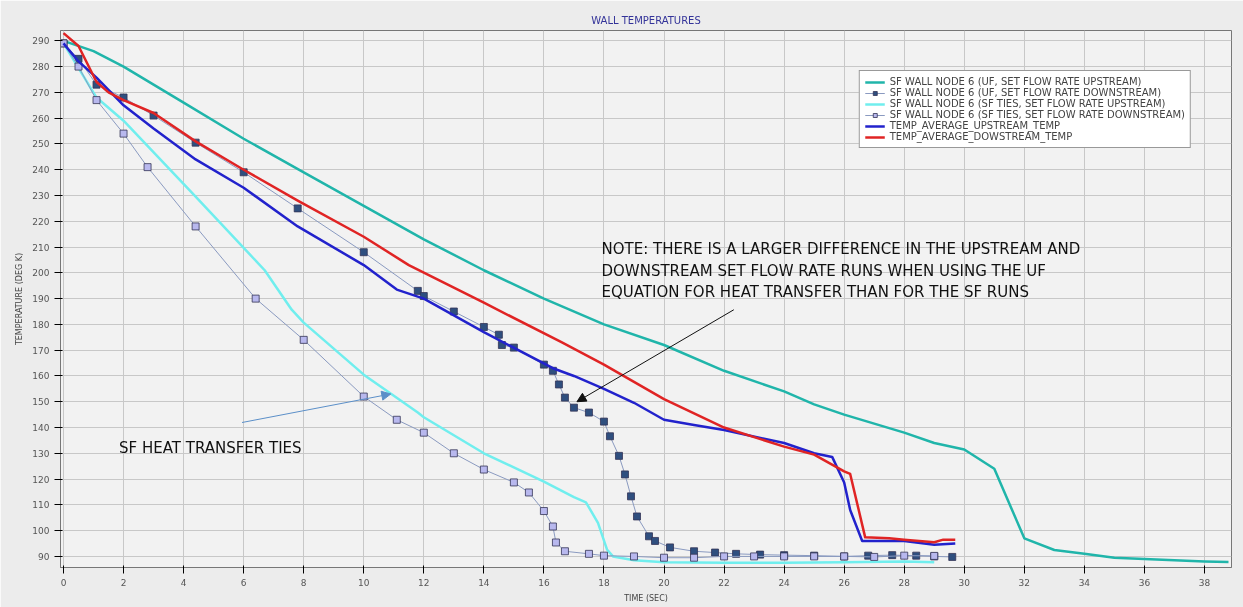 The image size is (1243, 607). What do you see at coordinates (41, 247) in the screenshot?
I see `y-tick-label: 210` at bounding box center [41, 247].